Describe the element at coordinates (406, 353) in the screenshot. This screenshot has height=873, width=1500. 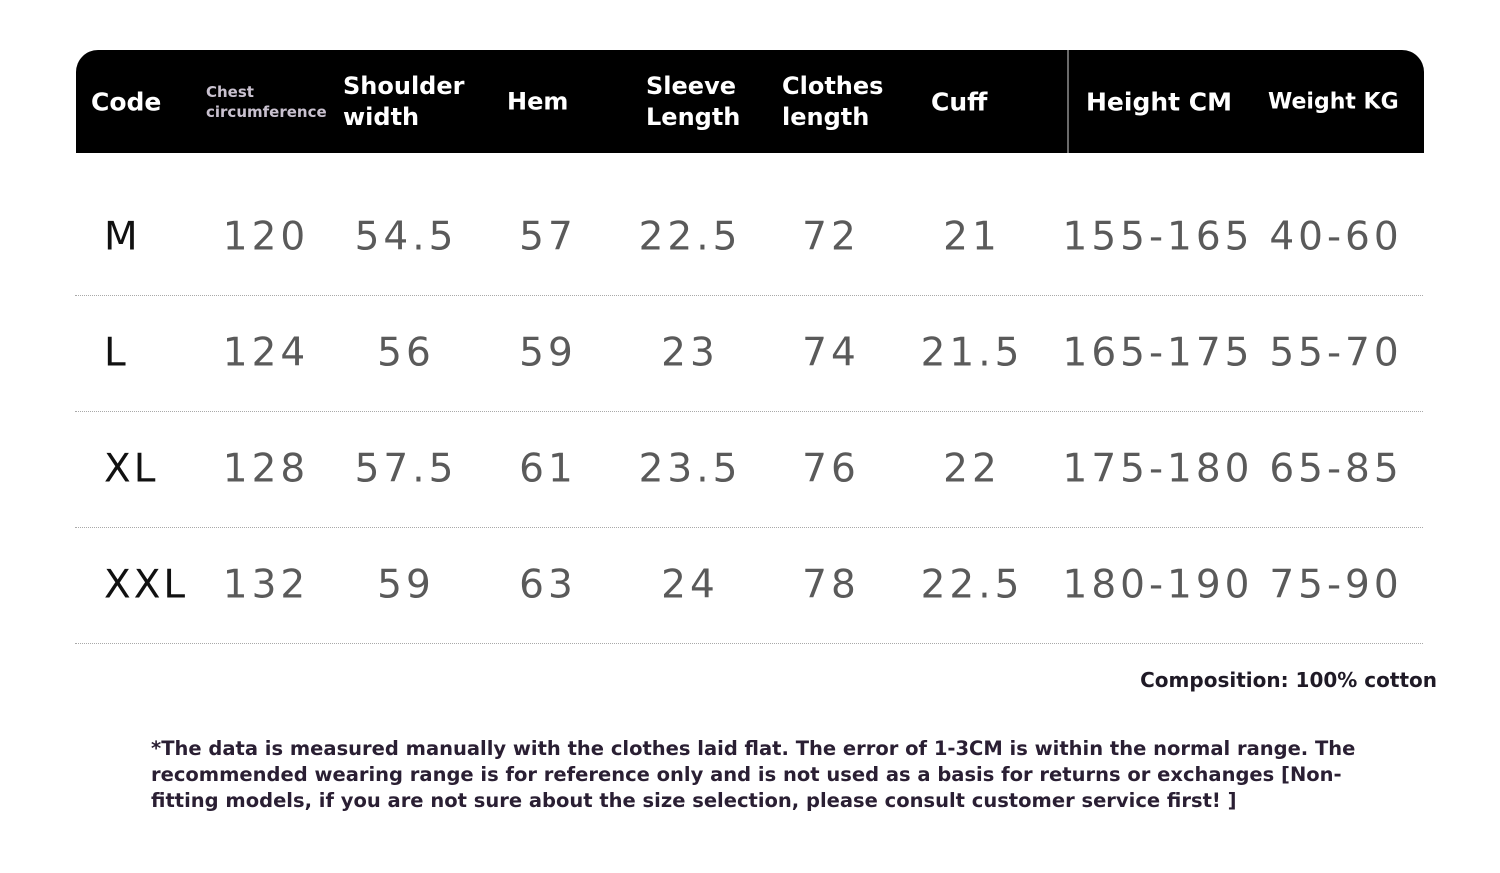
I see `shoulder-value: 56` at that location.